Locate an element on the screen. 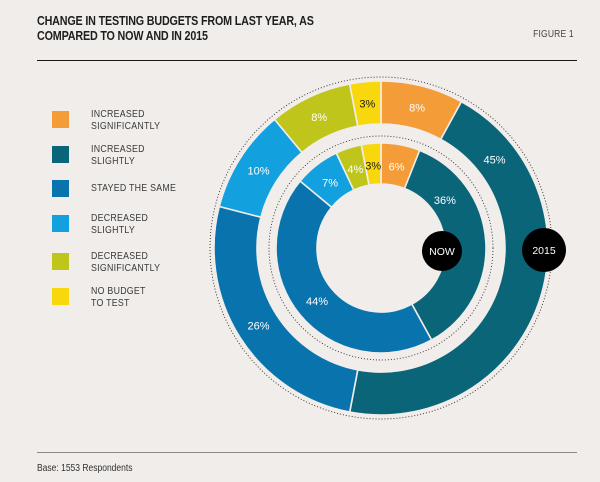  legend-label: STAYED THE SAME is located at coordinates (133, 189).